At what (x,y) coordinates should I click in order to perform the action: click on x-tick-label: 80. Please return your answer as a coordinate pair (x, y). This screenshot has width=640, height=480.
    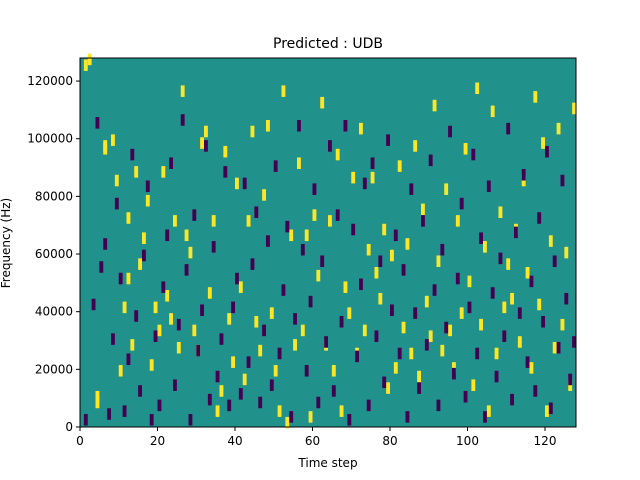
    Looking at the image, I should click on (389, 441).